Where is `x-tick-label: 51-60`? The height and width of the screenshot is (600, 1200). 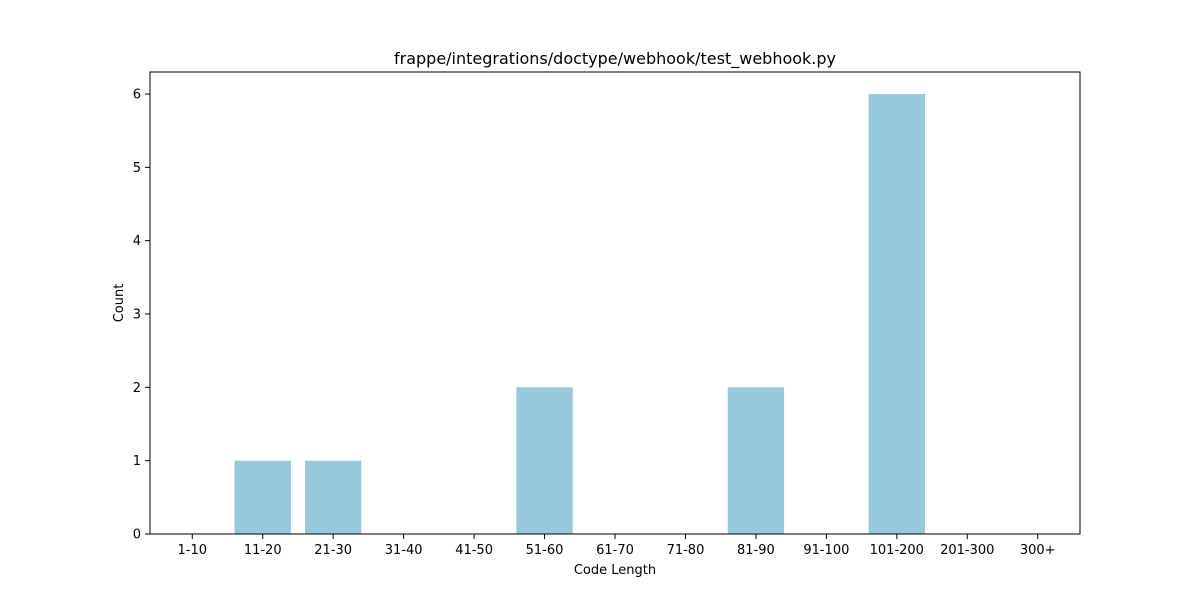 x-tick-label: 51-60 is located at coordinates (545, 550).